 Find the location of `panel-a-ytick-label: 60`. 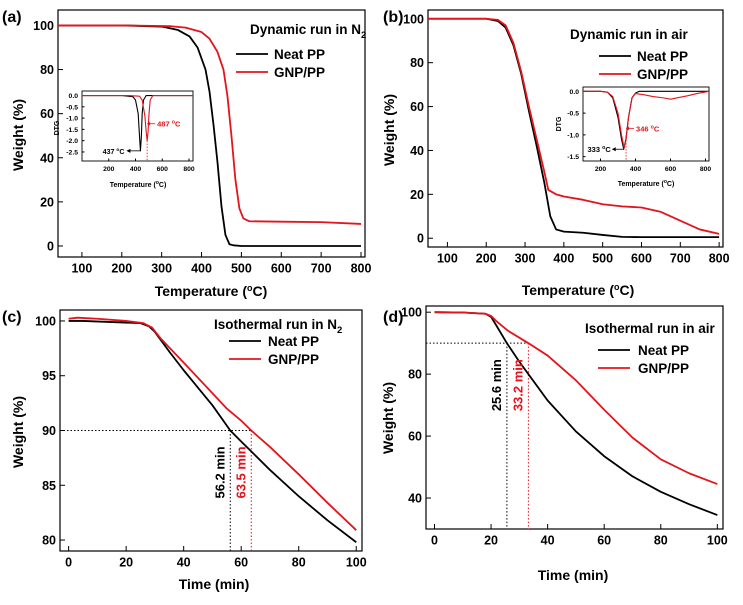

panel-a-ytick-label: 60 is located at coordinates (47, 114).